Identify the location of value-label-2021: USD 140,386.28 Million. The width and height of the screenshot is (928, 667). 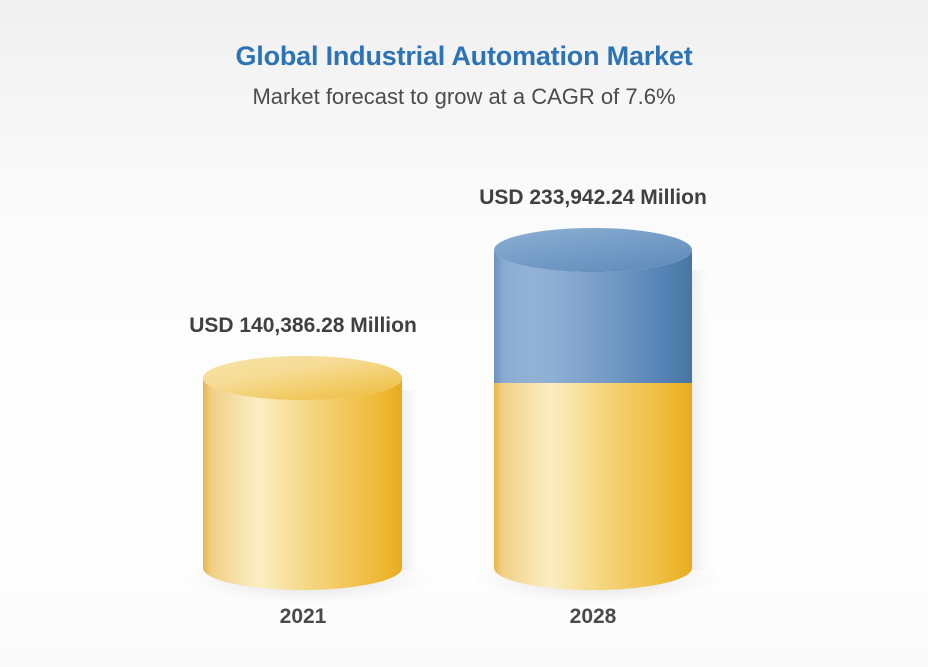
(303, 325).